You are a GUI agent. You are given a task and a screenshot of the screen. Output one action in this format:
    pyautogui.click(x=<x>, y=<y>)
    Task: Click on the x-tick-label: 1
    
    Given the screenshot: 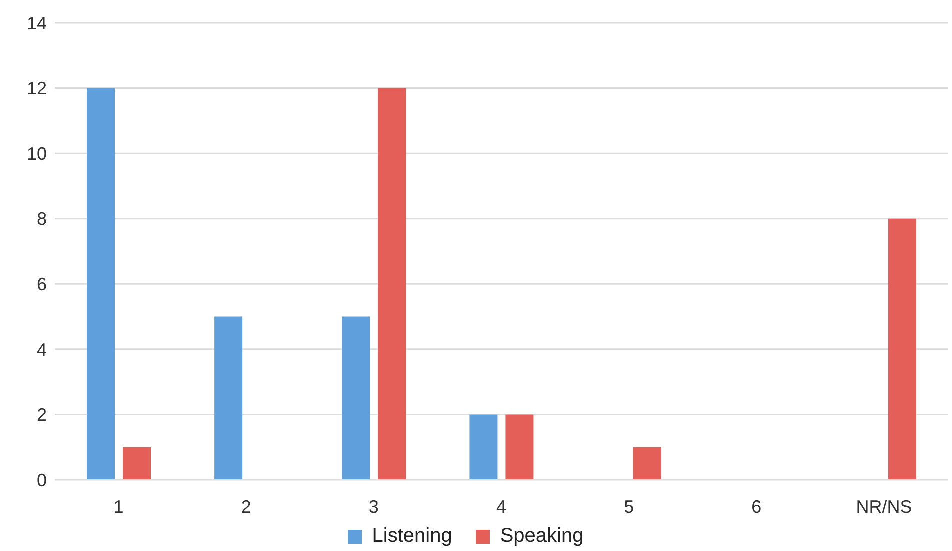 What is the action you would take?
    pyautogui.click(x=119, y=506)
    